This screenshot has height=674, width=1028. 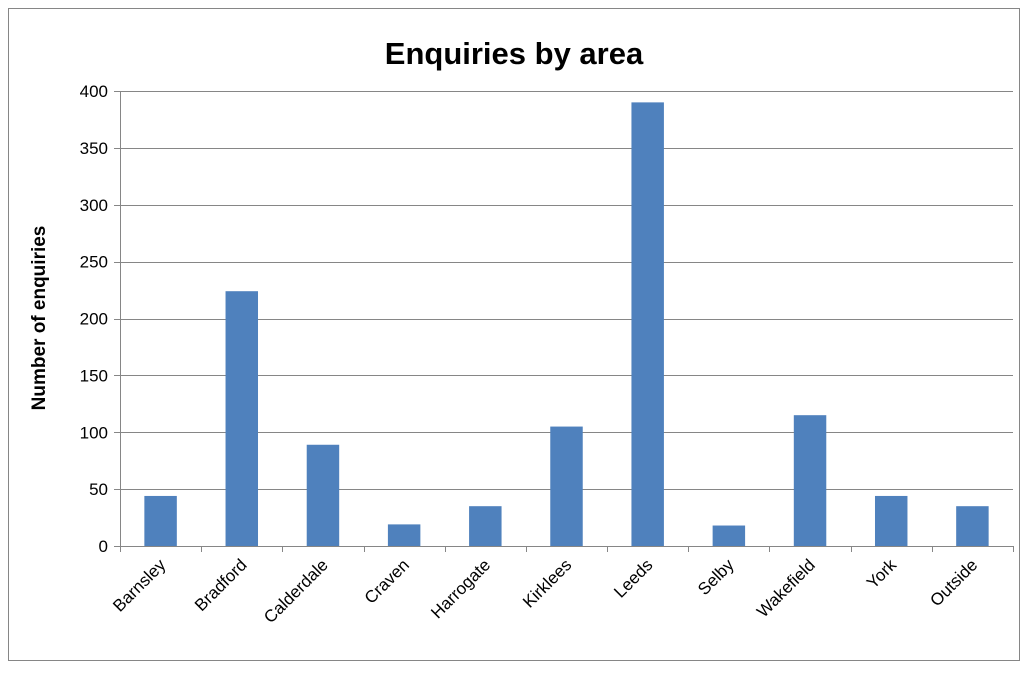 What do you see at coordinates (94, 91) in the screenshot?
I see `y-tick-label: 400` at bounding box center [94, 91].